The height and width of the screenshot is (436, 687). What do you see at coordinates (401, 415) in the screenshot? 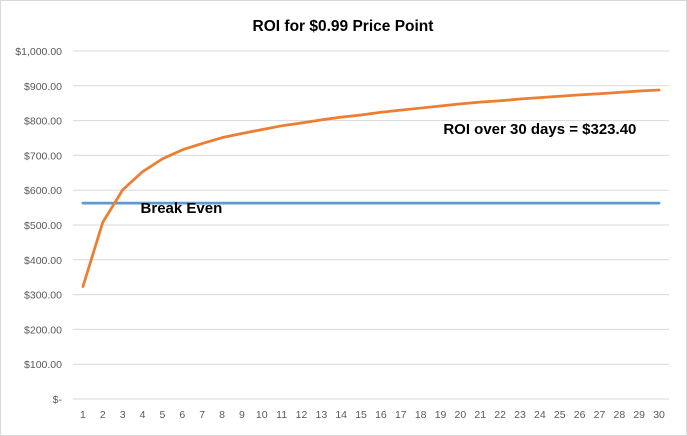
I see `x-tick-label: 17` at bounding box center [401, 415].